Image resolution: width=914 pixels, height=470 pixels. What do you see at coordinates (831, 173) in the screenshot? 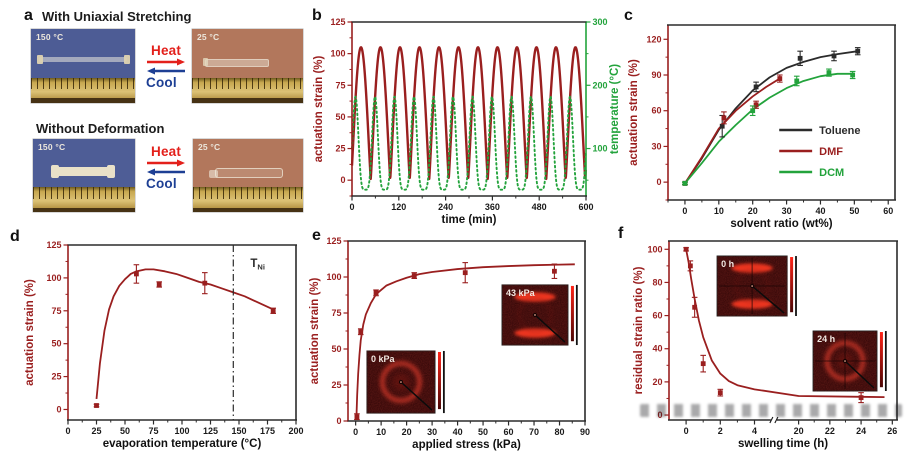
I see `legend-label: DCM` at bounding box center [831, 173].